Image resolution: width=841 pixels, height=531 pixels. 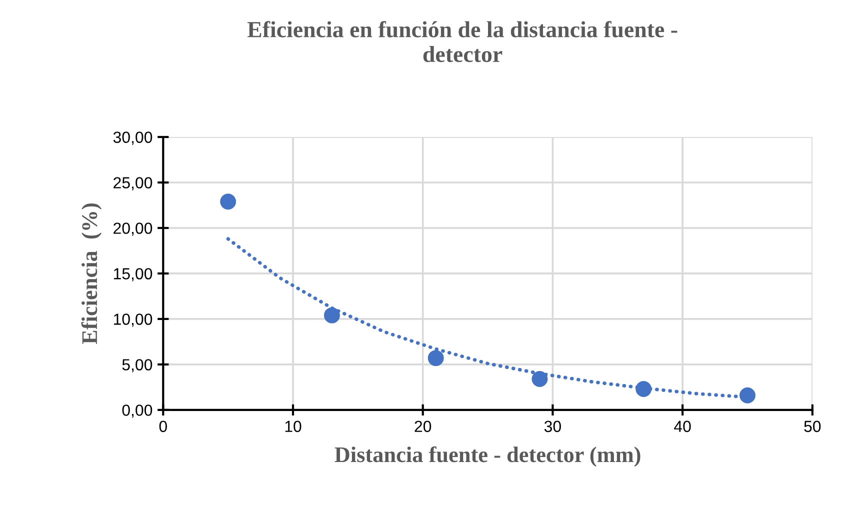 What do you see at coordinates (293, 426) in the screenshot?
I see `x-tick-label: 10` at bounding box center [293, 426].